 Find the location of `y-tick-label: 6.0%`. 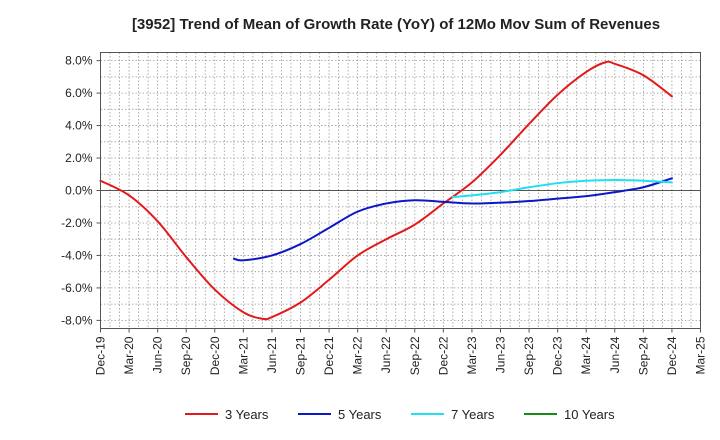

y-tick-label: 6.0% is located at coordinates (79, 93).